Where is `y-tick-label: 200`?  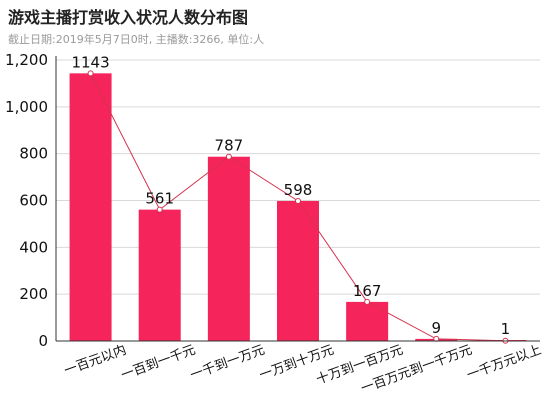 y-tick-label: 200 is located at coordinates (33, 294).